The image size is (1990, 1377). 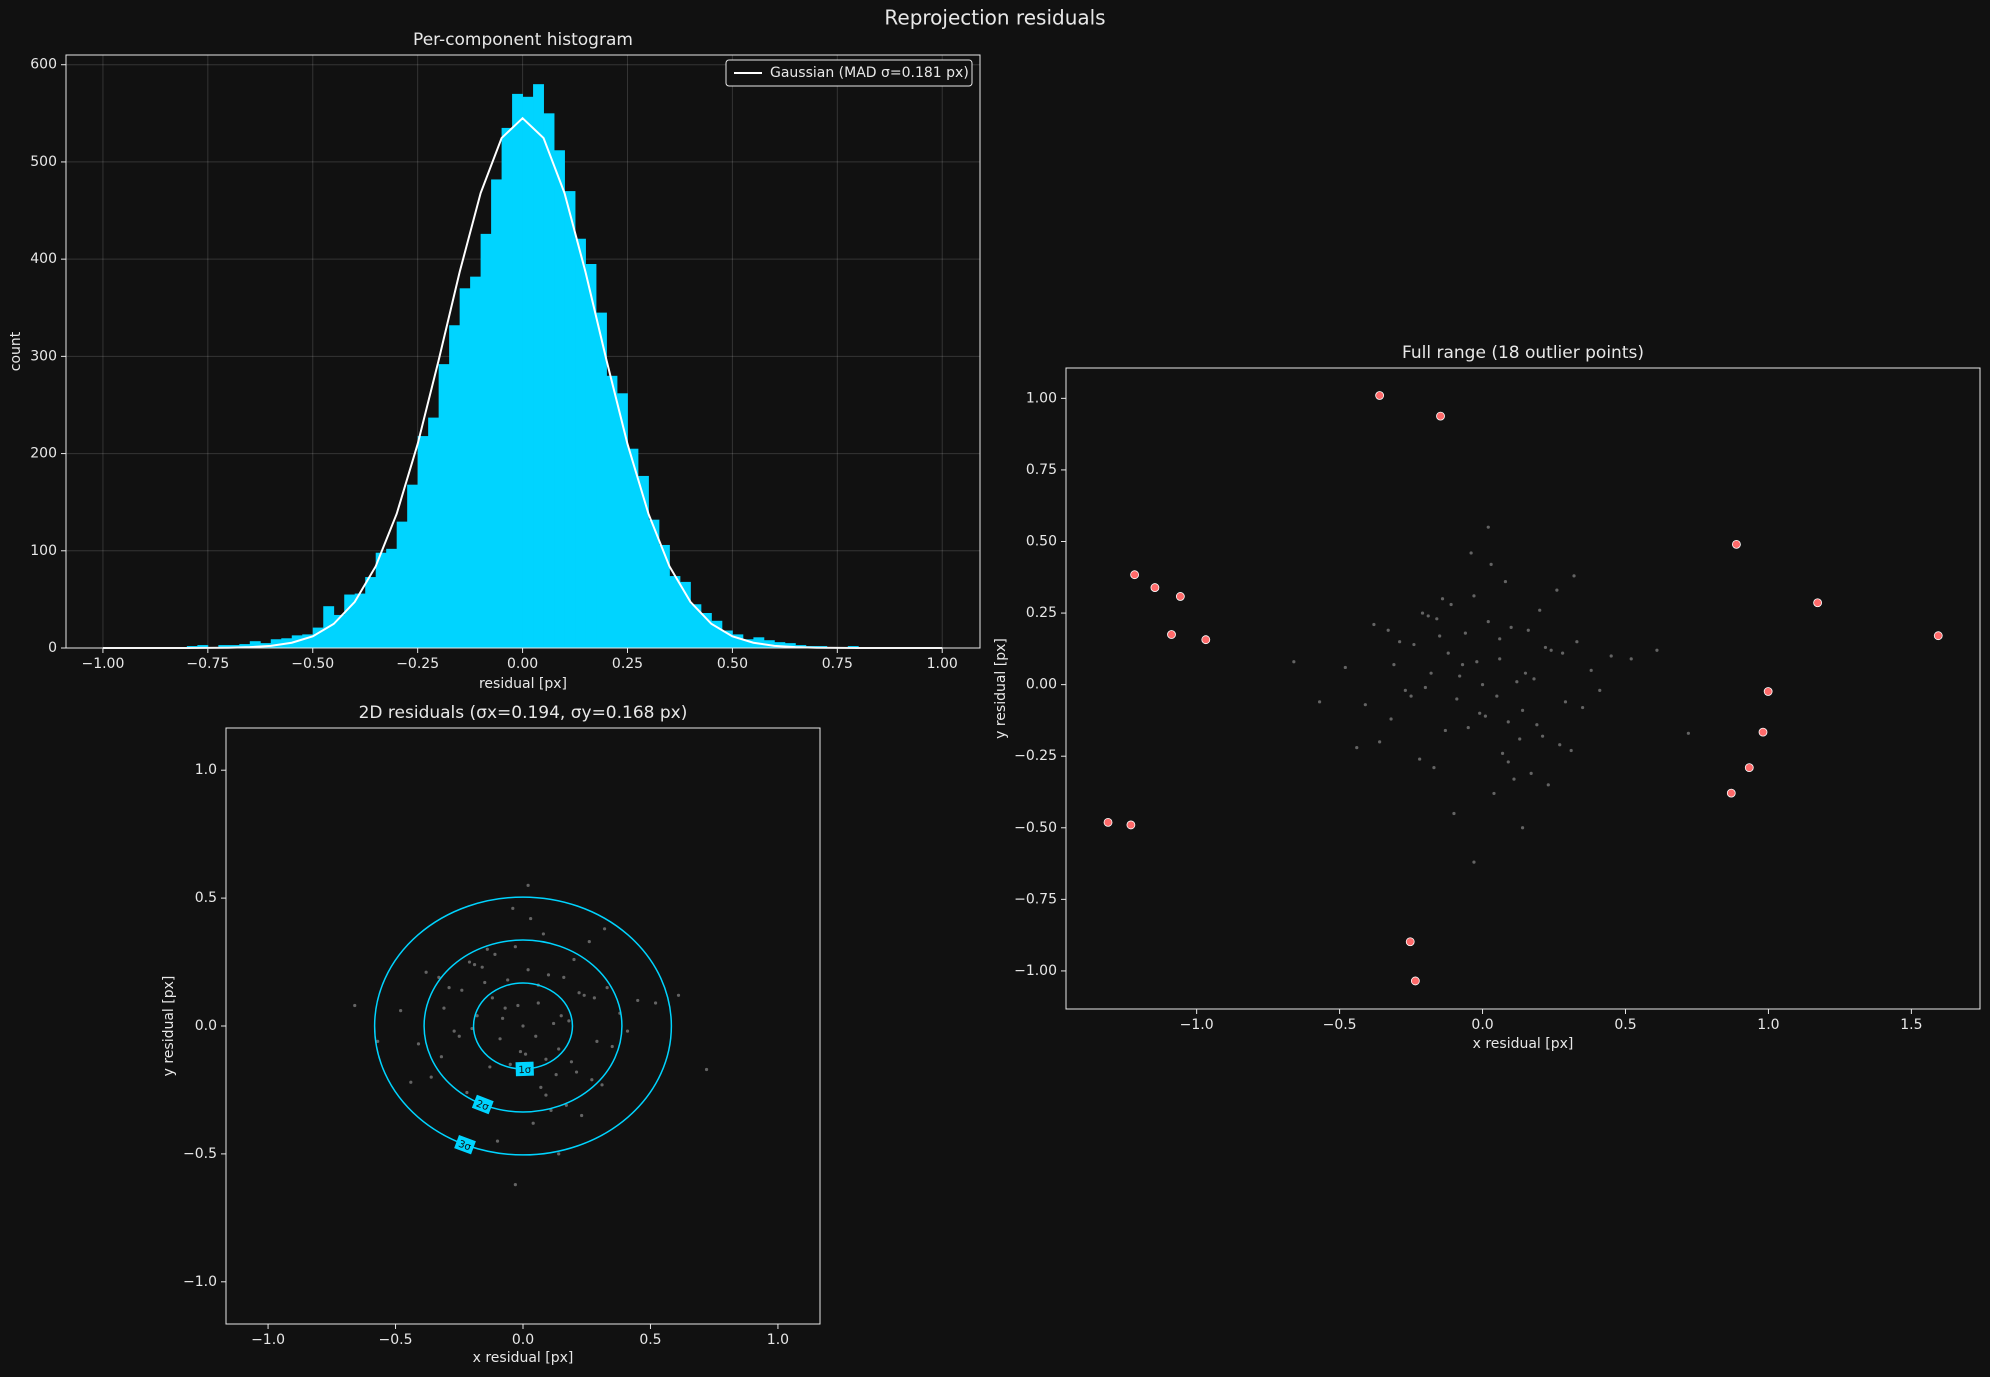 I want to click on x-tick-label: 0.0, so click(x=1482, y=1025).